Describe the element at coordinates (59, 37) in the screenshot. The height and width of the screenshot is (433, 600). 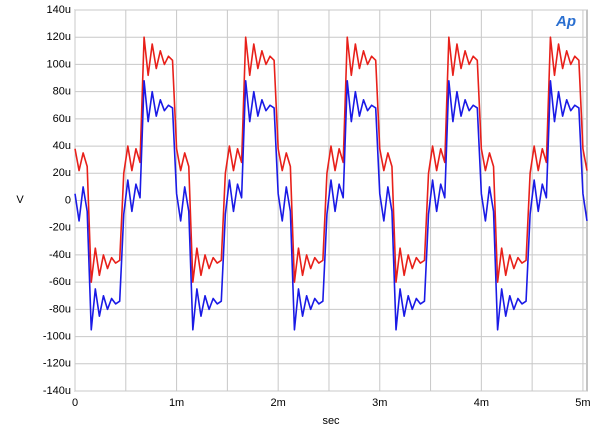
I see `y-tick-label: 120u` at that location.